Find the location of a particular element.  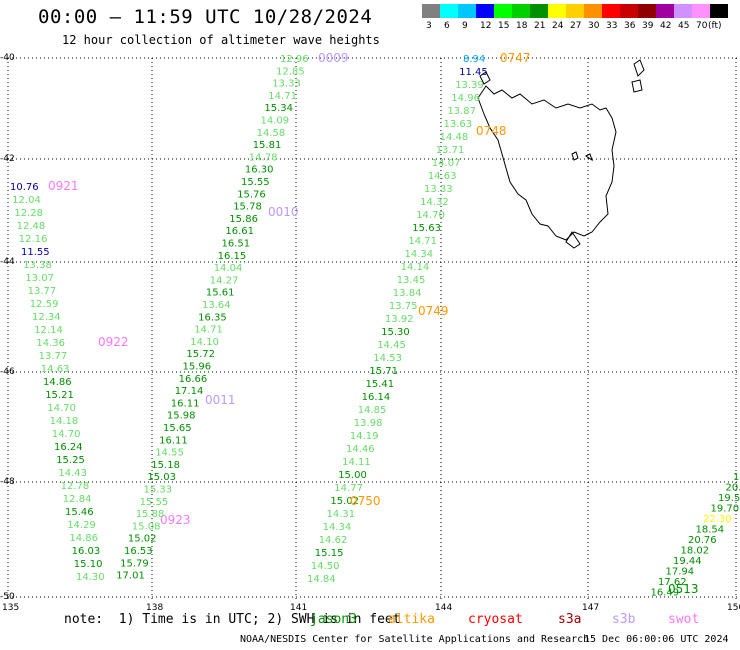

wave-height-value: 13.92 is located at coordinates (399, 319).